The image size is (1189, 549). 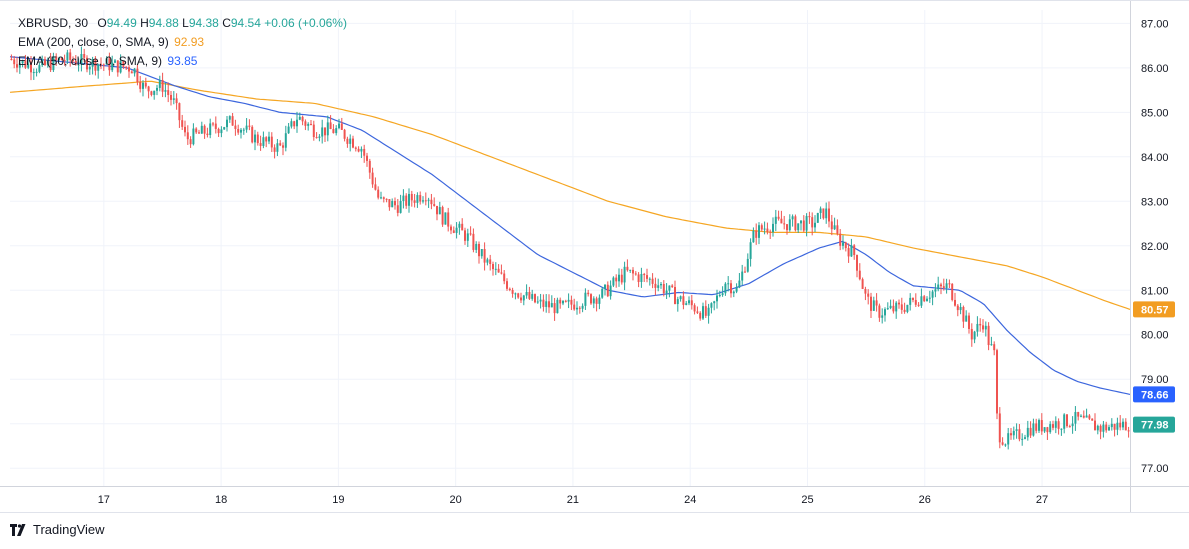 What do you see at coordinates (1155, 336) in the screenshot?
I see `price-tick-label: 80.00` at bounding box center [1155, 336].